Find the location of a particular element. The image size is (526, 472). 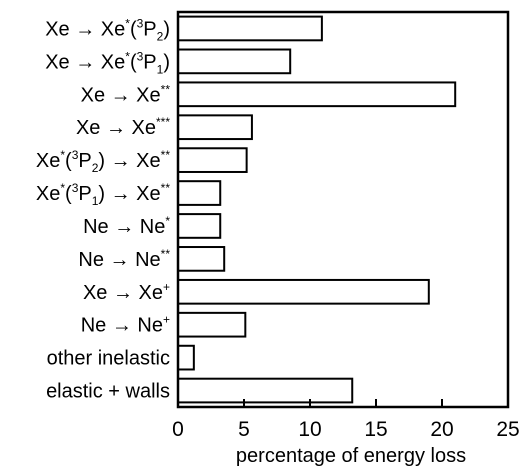

category-label-4: Xe*(3P2) → Xe** is located at coordinates (103, 161).